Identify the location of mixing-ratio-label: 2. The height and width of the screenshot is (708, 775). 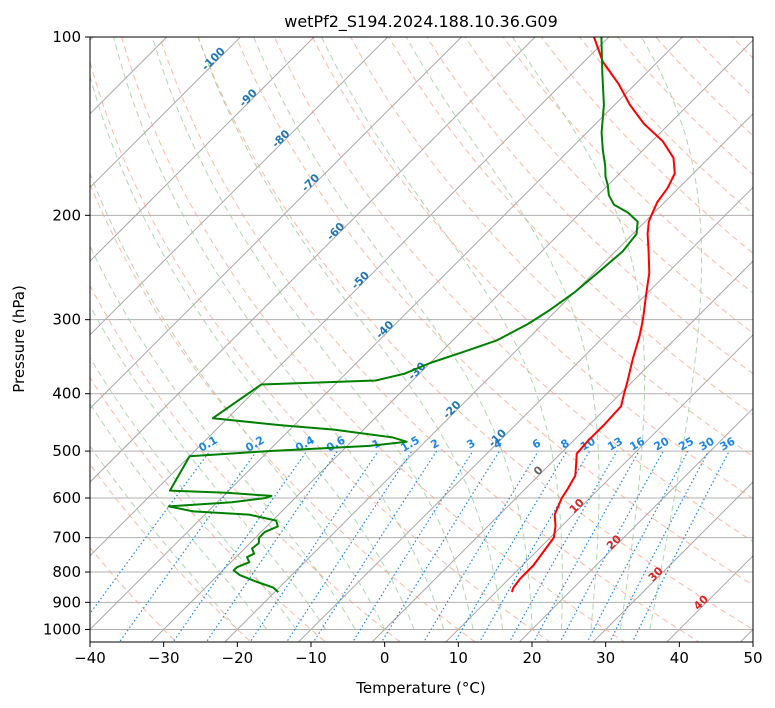
(434, 444).